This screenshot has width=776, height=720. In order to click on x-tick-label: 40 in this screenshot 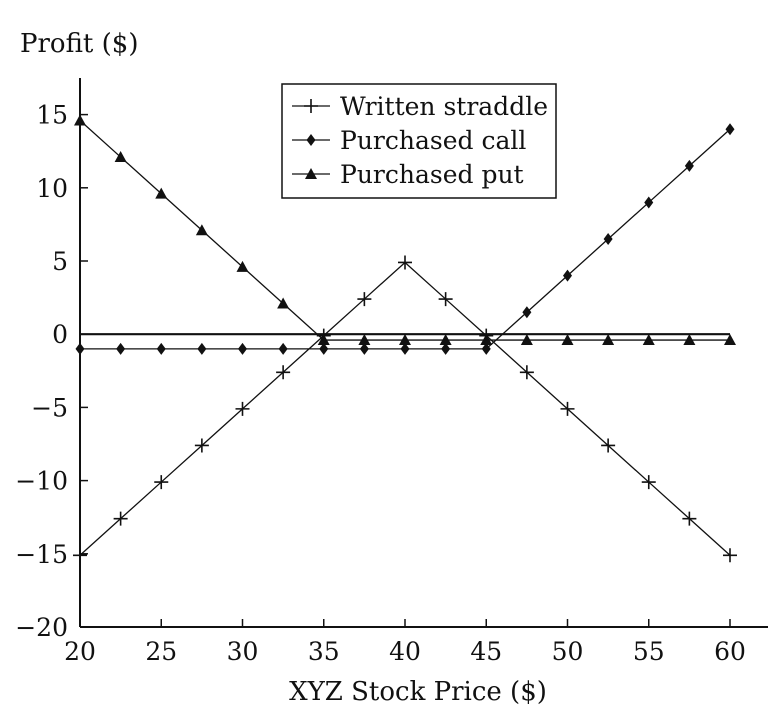, I will do `click(405, 651)`.